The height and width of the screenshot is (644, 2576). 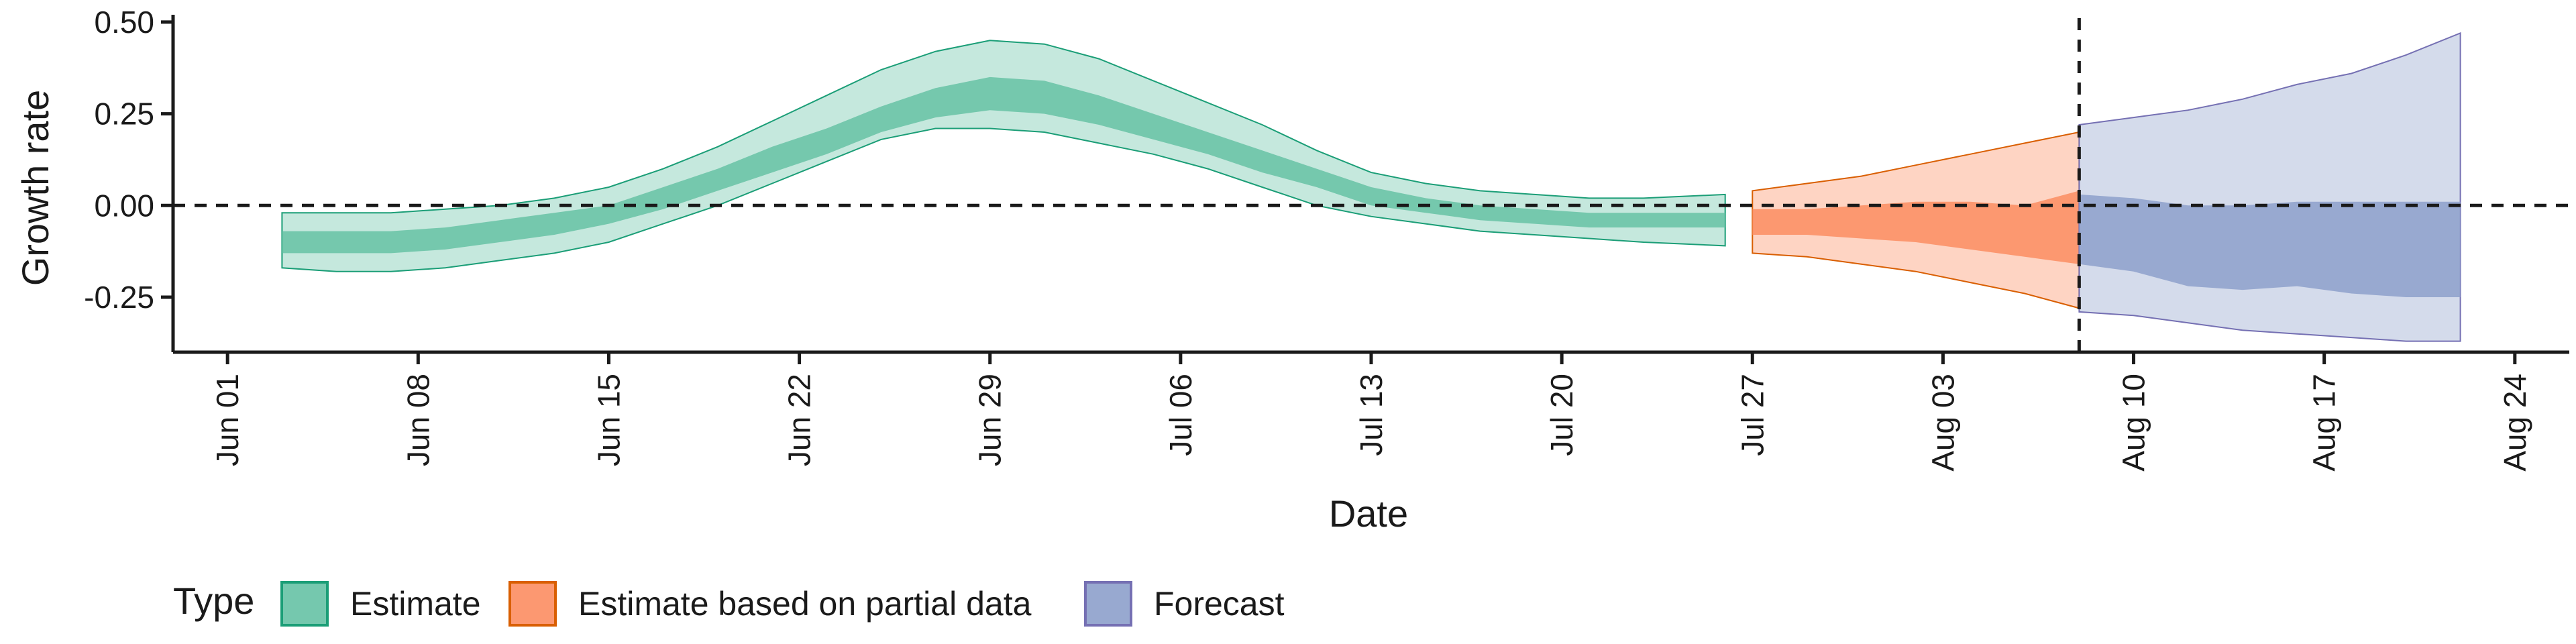 I want to click on x-tick-label: Jun 29, so click(x=990, y=420).